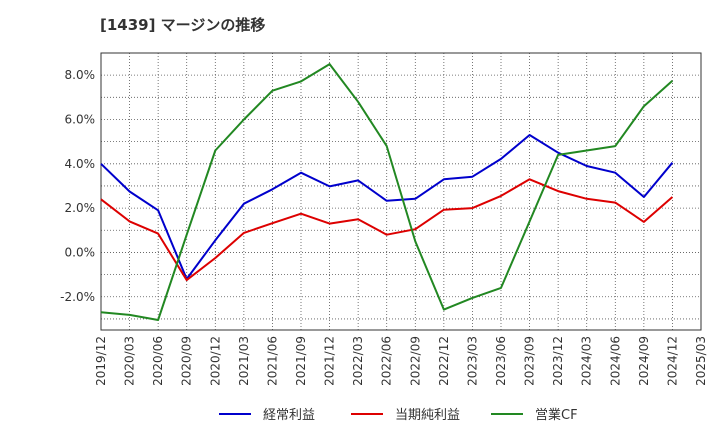 The image size is (720, 440). I want to click on x-tick-label: 2022/06, so click(387, 361).